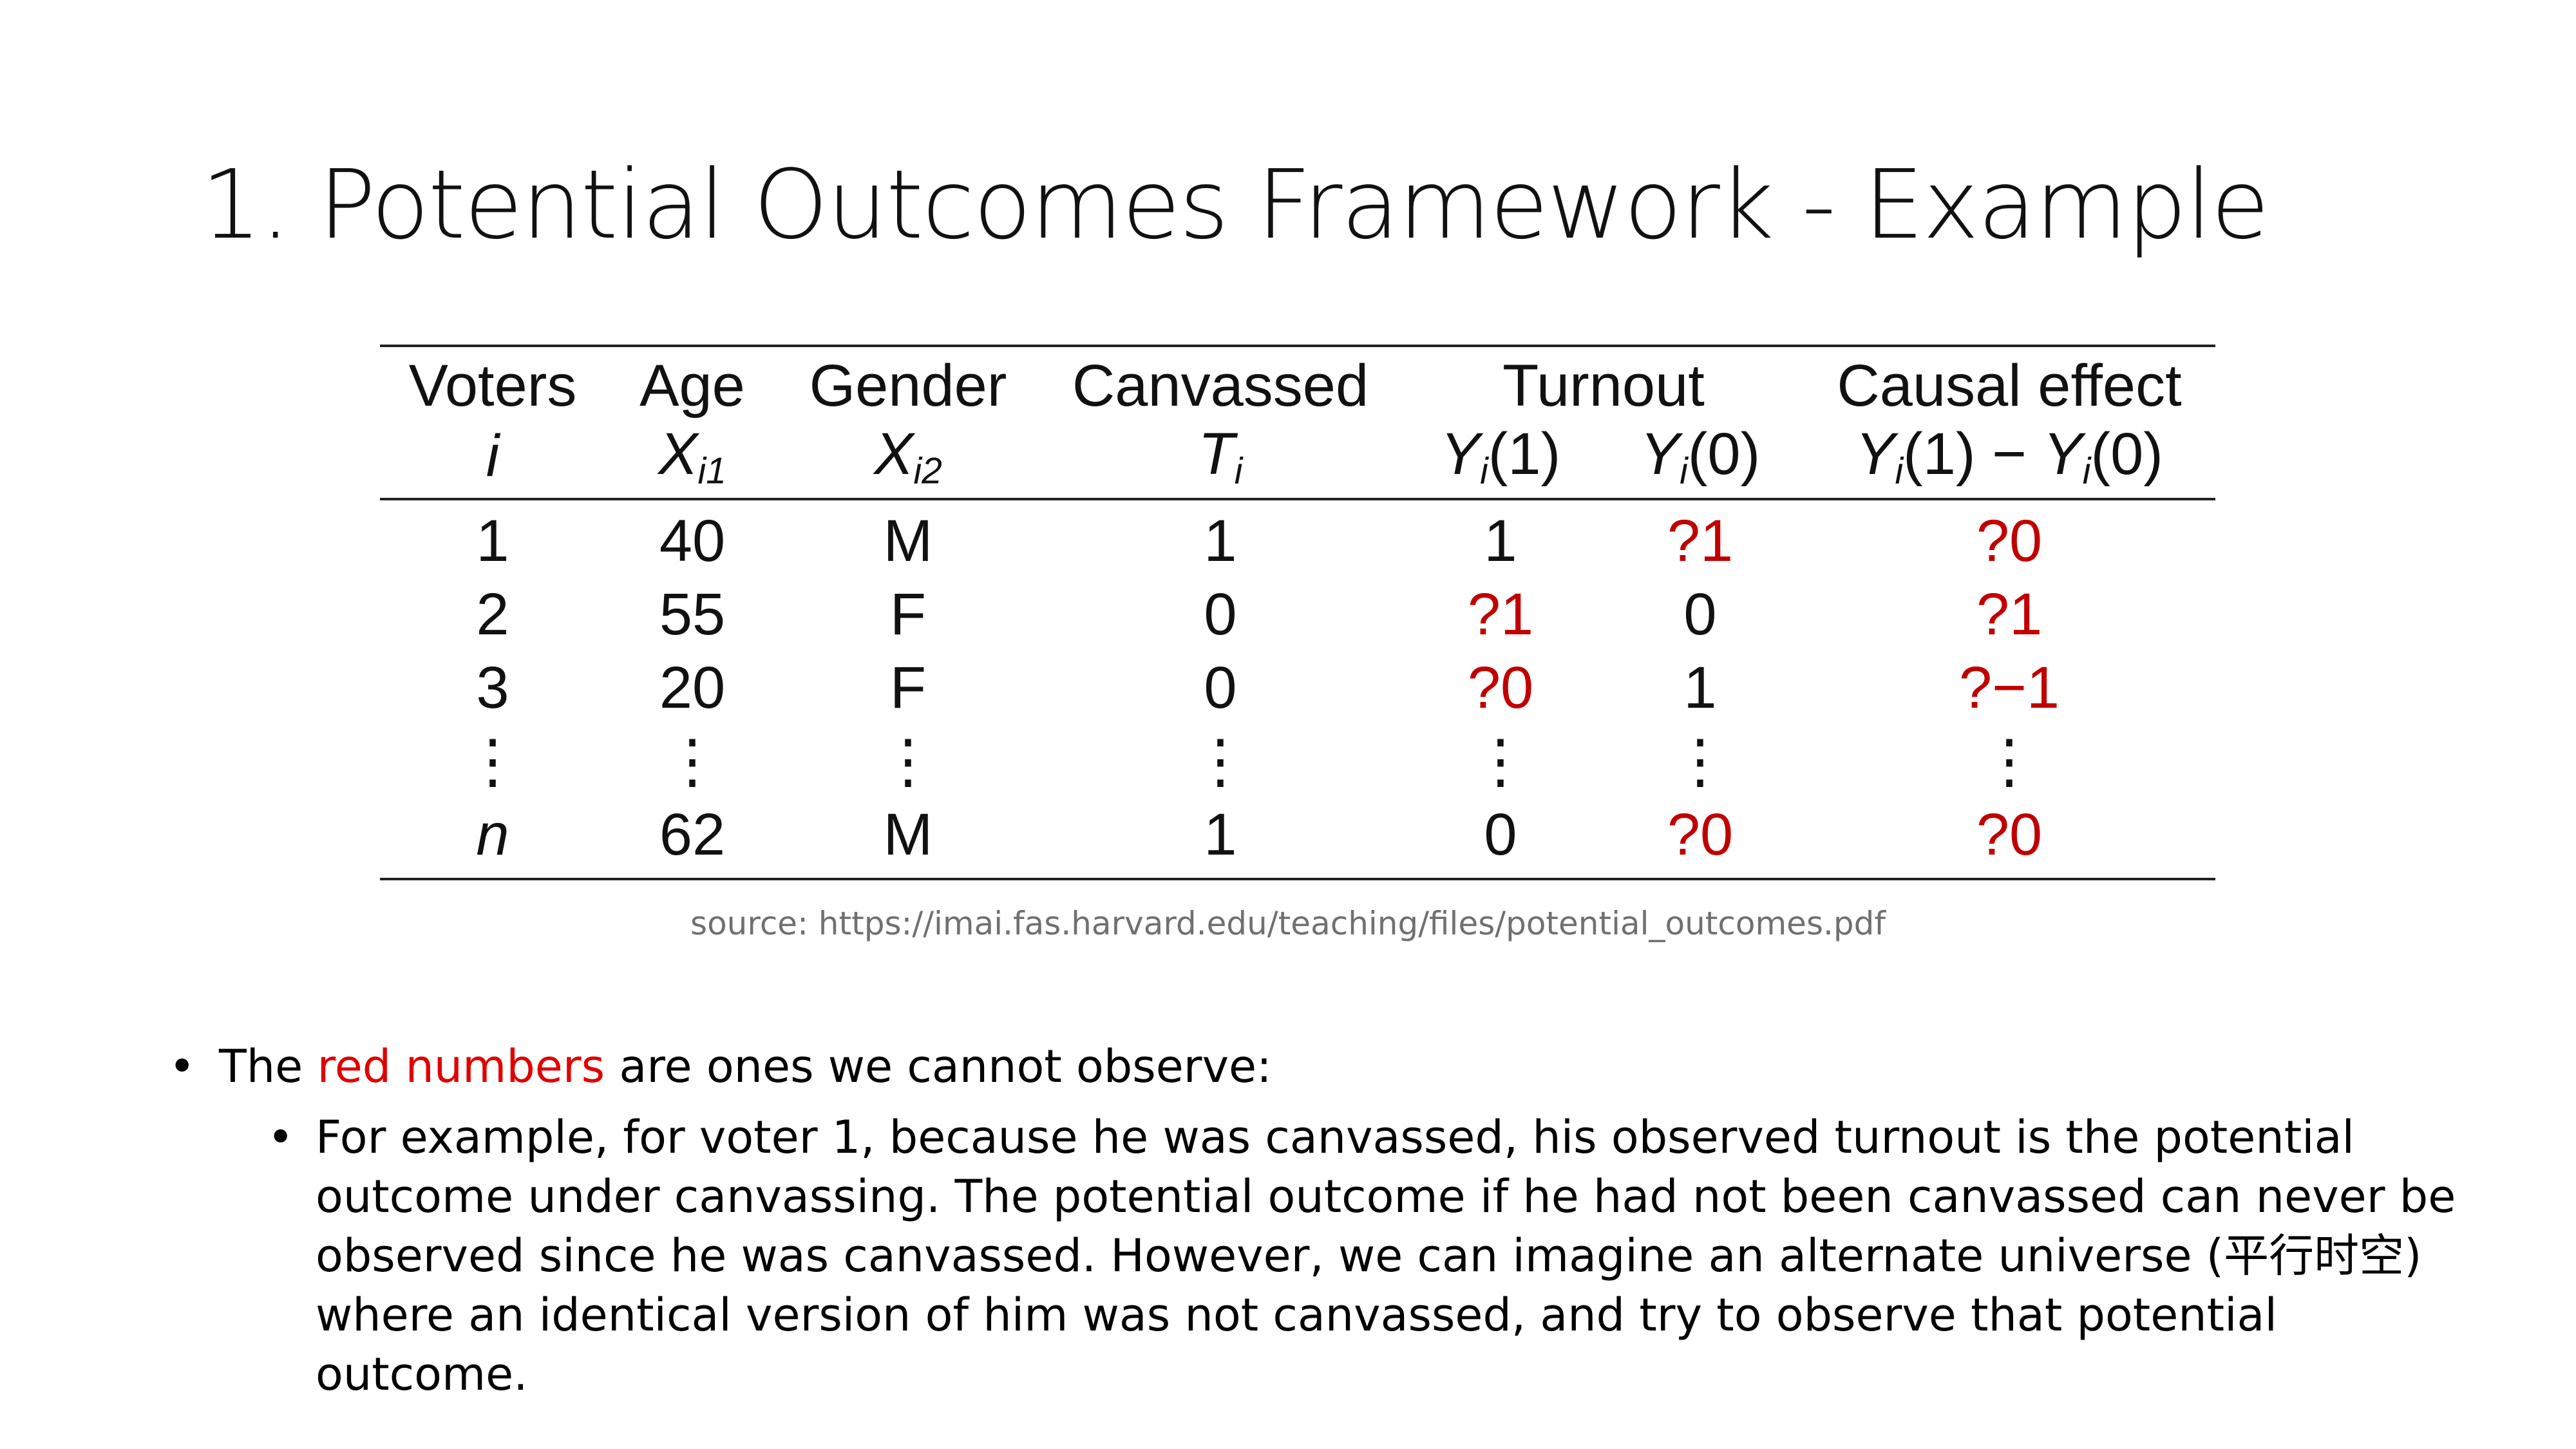 The width and height of the screenshot is (2576, 1449). What do you see at coordinates (1500, 839) in the screenshot?
I see `cell-y1: 0` at bounding box center [1500, 839].